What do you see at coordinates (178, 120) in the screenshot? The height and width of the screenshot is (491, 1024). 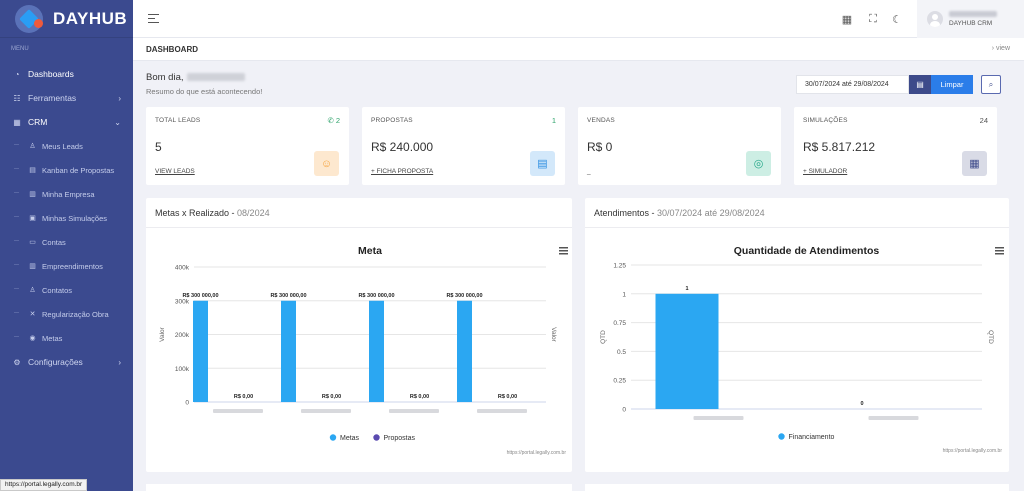 I see `card-label: TOTAL LEADS` at bounding box center [178, 120].